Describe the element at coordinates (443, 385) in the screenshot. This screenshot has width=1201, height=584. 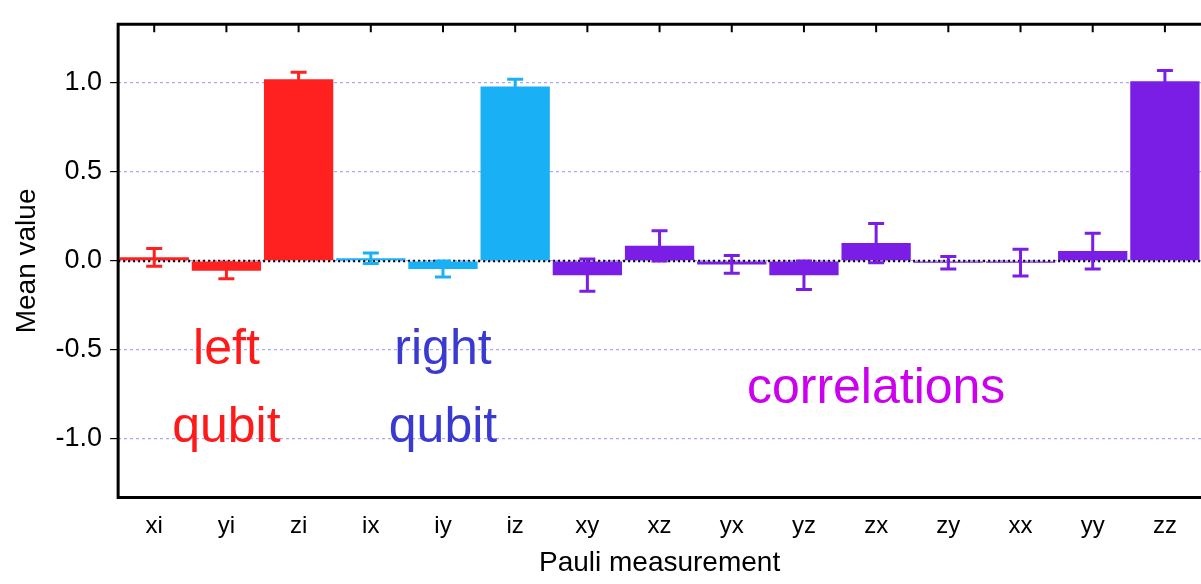
I see `annotation: right qubit` at that location.